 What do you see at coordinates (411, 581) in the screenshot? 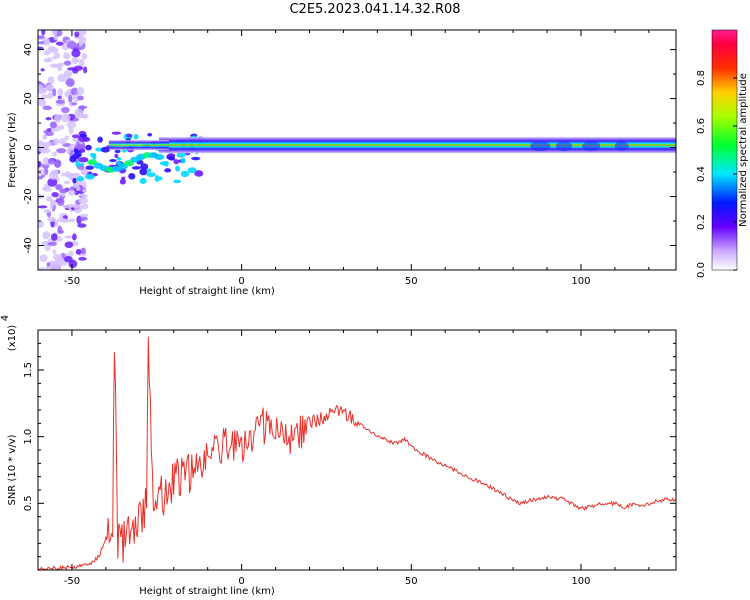
I see `x-tick-label: 50` at bounding box center [411, 581].